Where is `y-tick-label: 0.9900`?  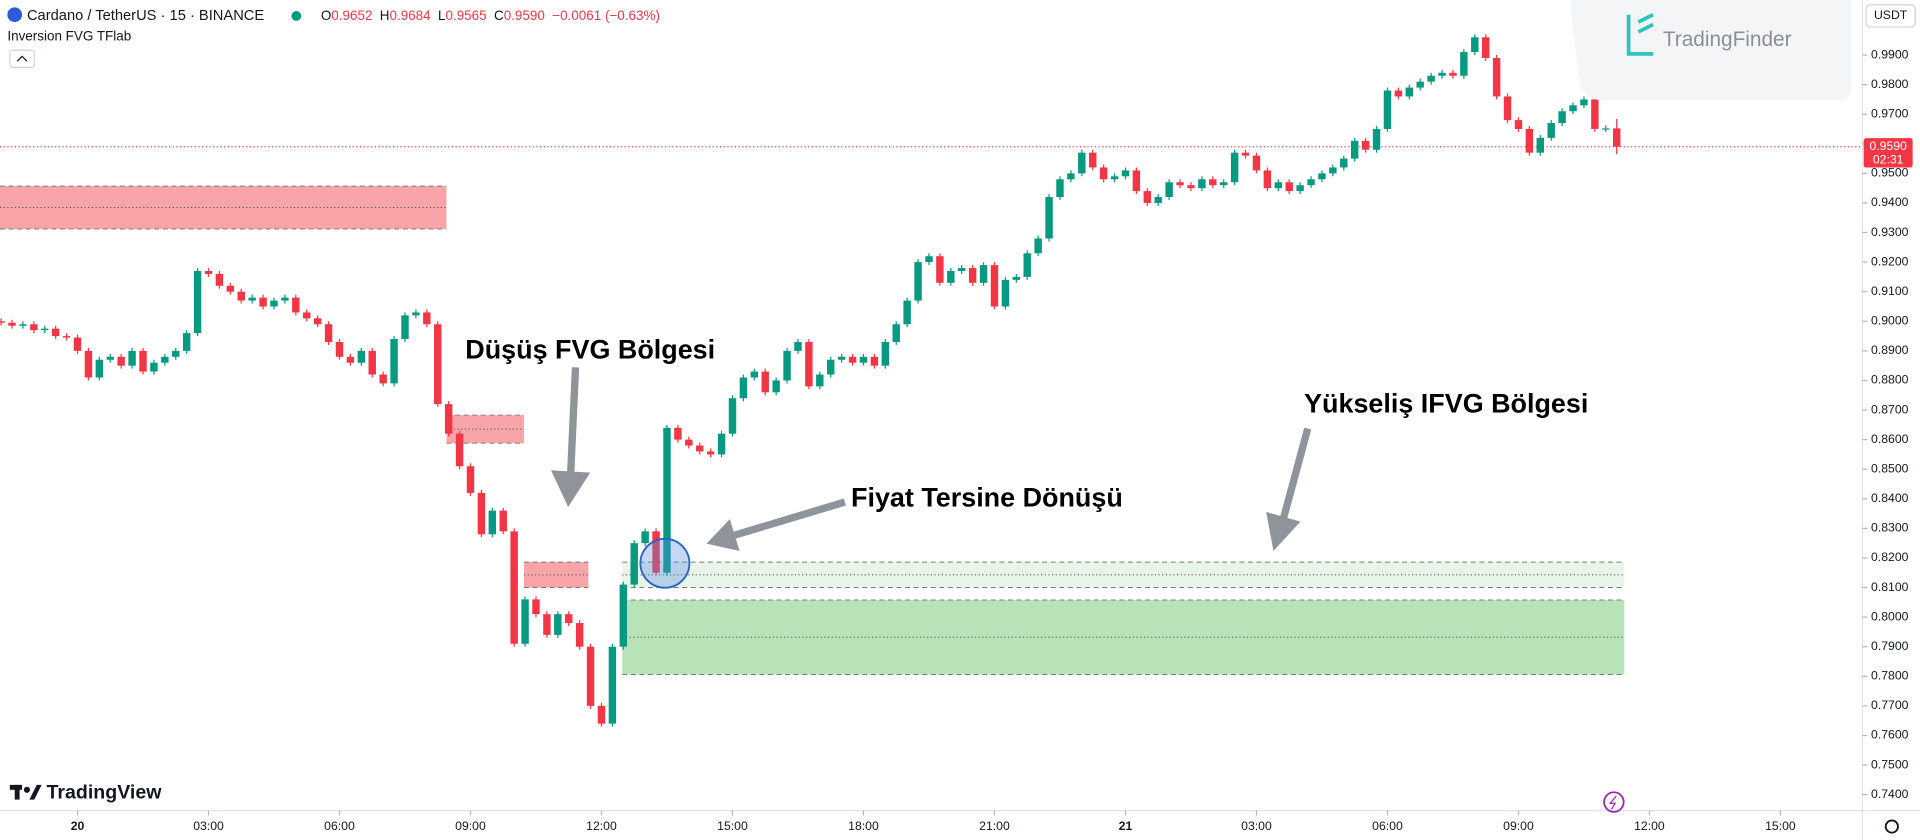 y-tick-label: 0.9900 is located at coordinates (1890, 54).